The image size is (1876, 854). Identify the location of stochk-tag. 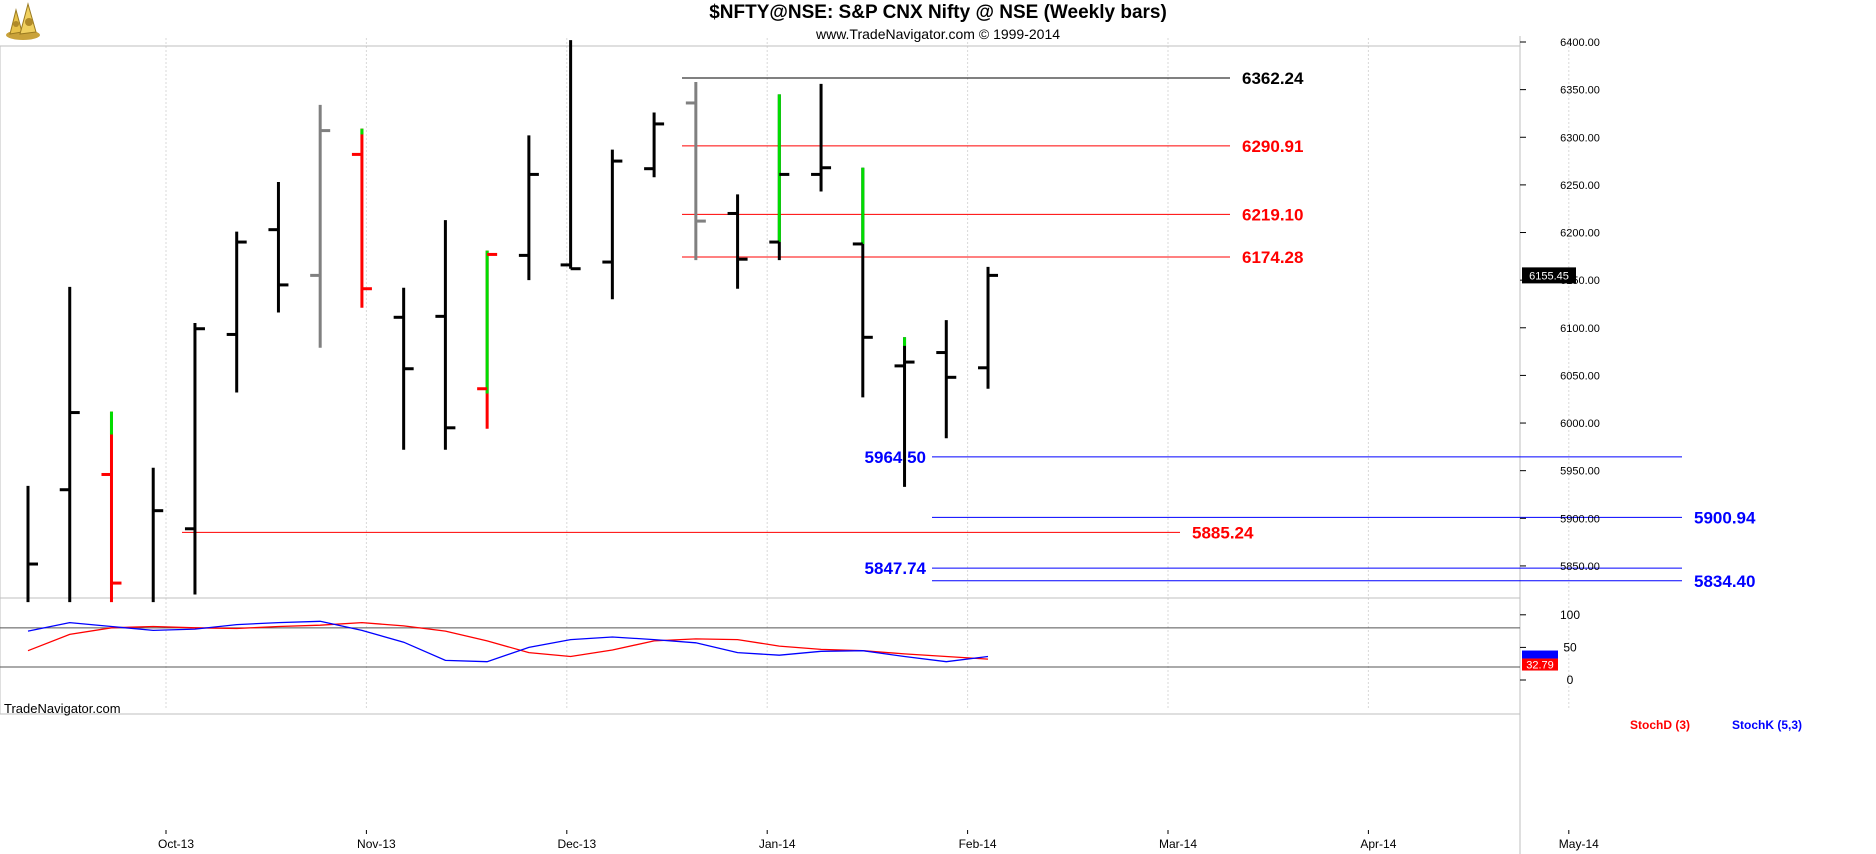
(1540, 654).